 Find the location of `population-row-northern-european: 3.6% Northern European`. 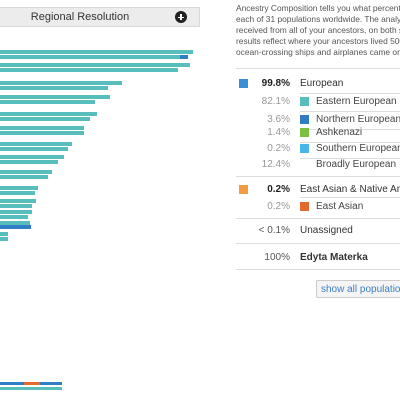

population-row-northern-european: 3.6% Northern European is located at coordinates (318, 120).